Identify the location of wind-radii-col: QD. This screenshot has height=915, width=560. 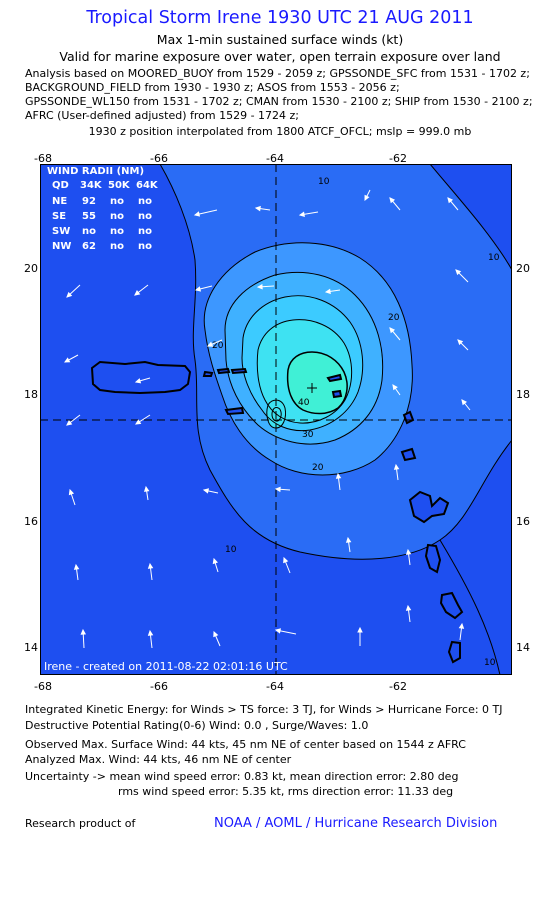
(60, 185).